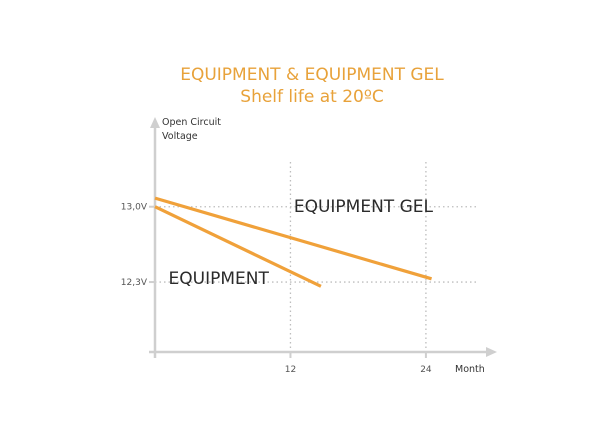 The image size is (611, 443). What do you see at coordinates (155, 122) in the screenshot?
I see `y-axis-arrow` at bounding box center [155, 122].